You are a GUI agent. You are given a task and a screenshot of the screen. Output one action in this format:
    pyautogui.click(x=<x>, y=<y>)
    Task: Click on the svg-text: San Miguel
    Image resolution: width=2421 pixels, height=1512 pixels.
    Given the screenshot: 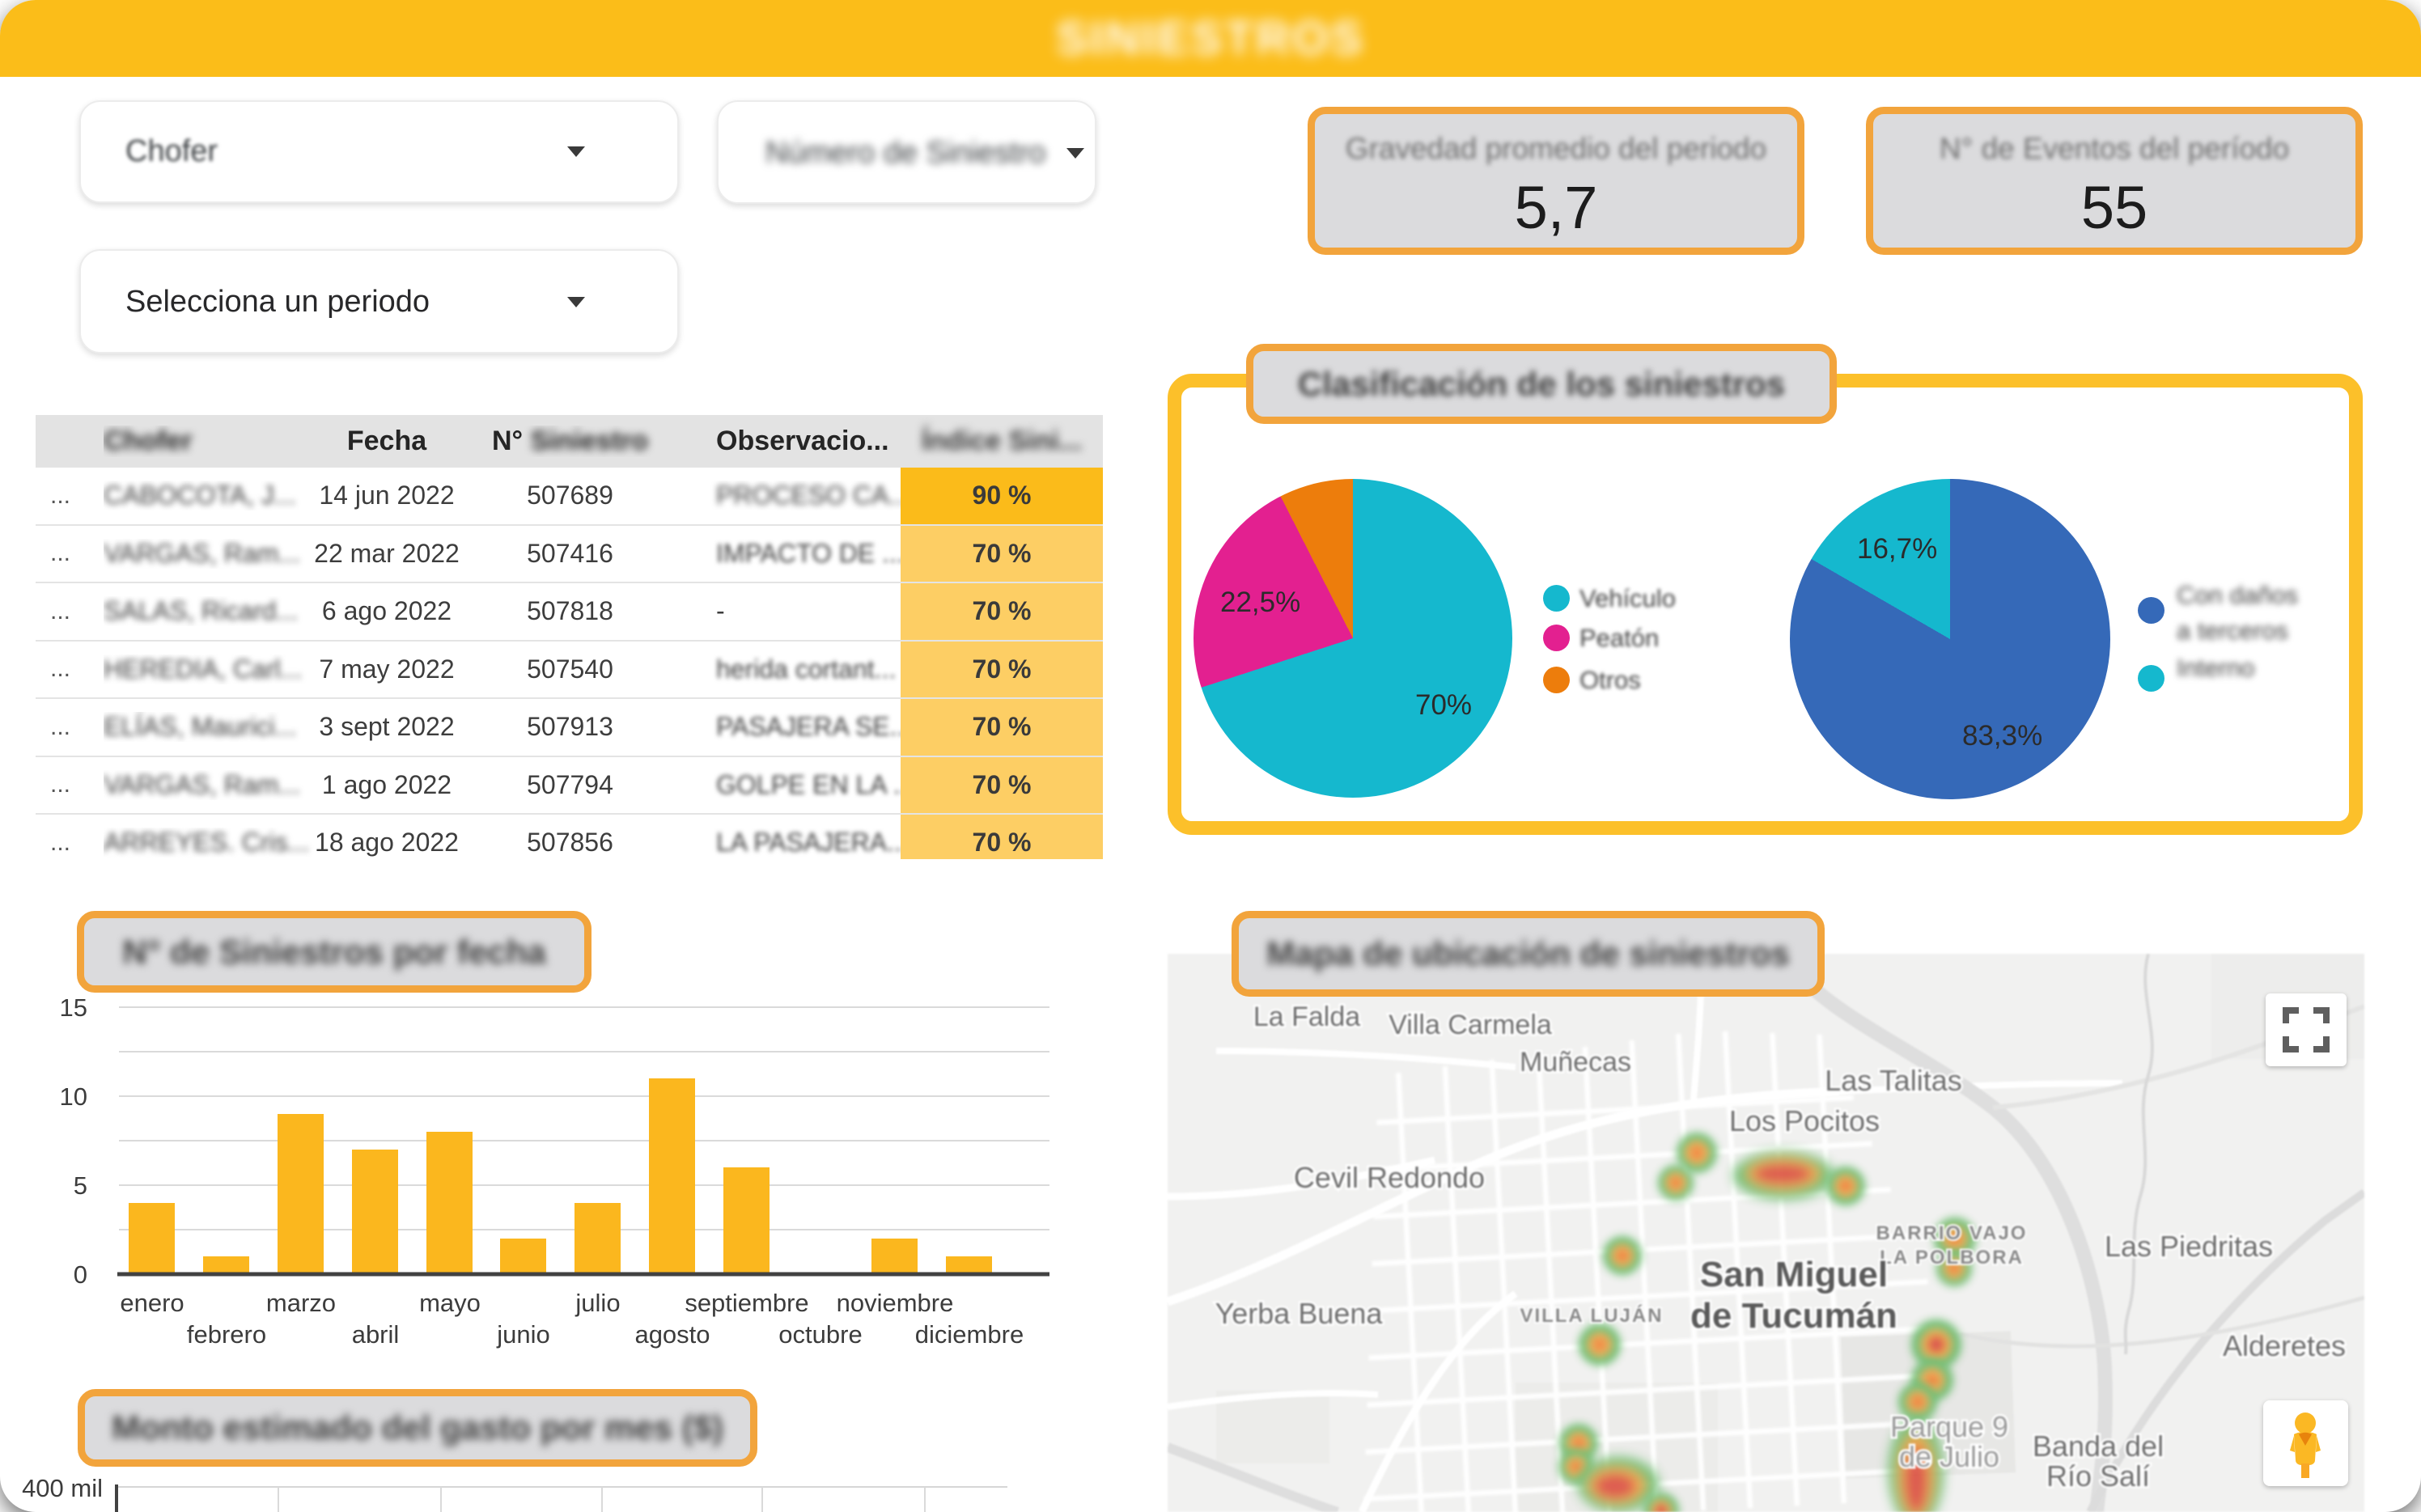 What is the action you would take?
    pyautogui.click(x=1794, y=1274)
    